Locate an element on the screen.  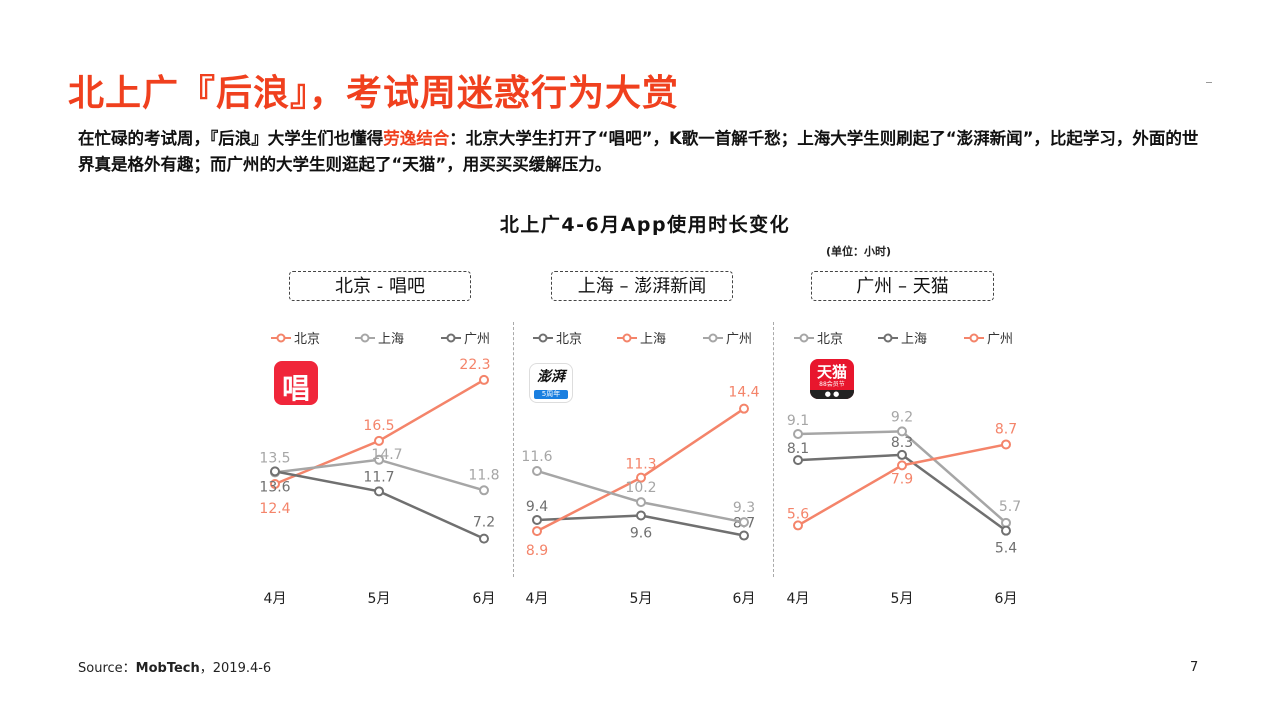
tmall-bar: ● ● is located at coordinates (832, 394).